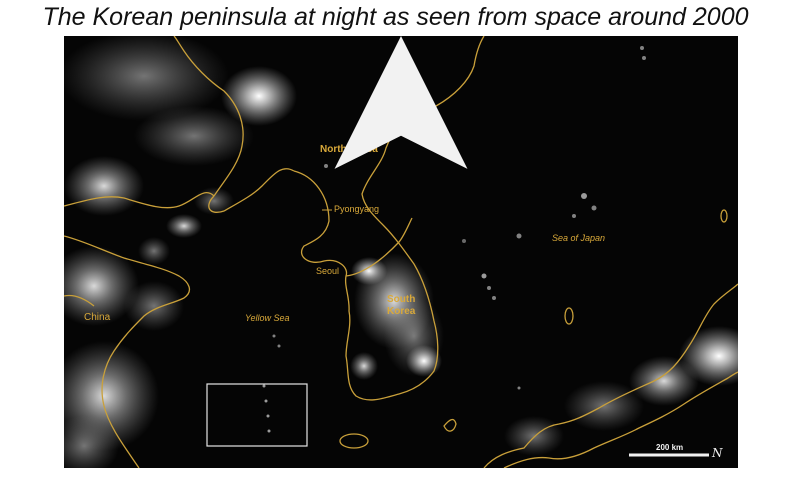 The height and width of the screenshot is (478, 791). What do you see at coordinates (328, 271) in the screenshot?
I see `label-seoul: Seoul` at bounding box center [328, 271].